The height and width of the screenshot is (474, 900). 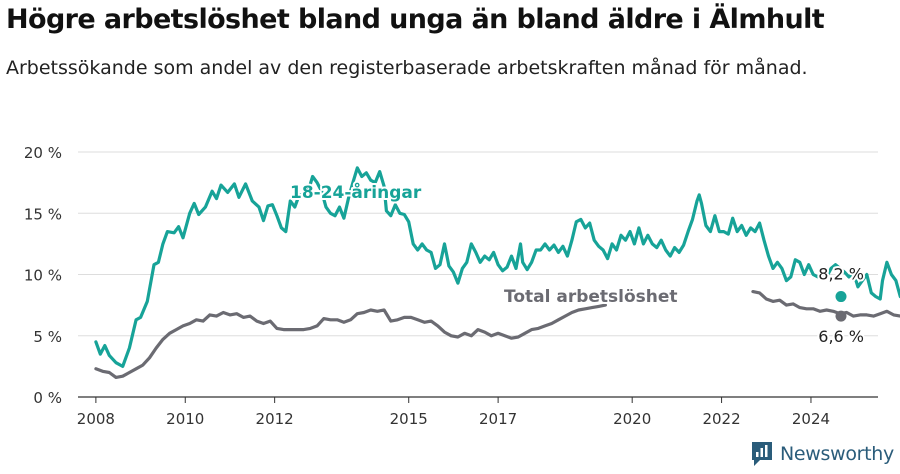 I want to click on x-tick-label: 2017, so click(x=498, y=419).